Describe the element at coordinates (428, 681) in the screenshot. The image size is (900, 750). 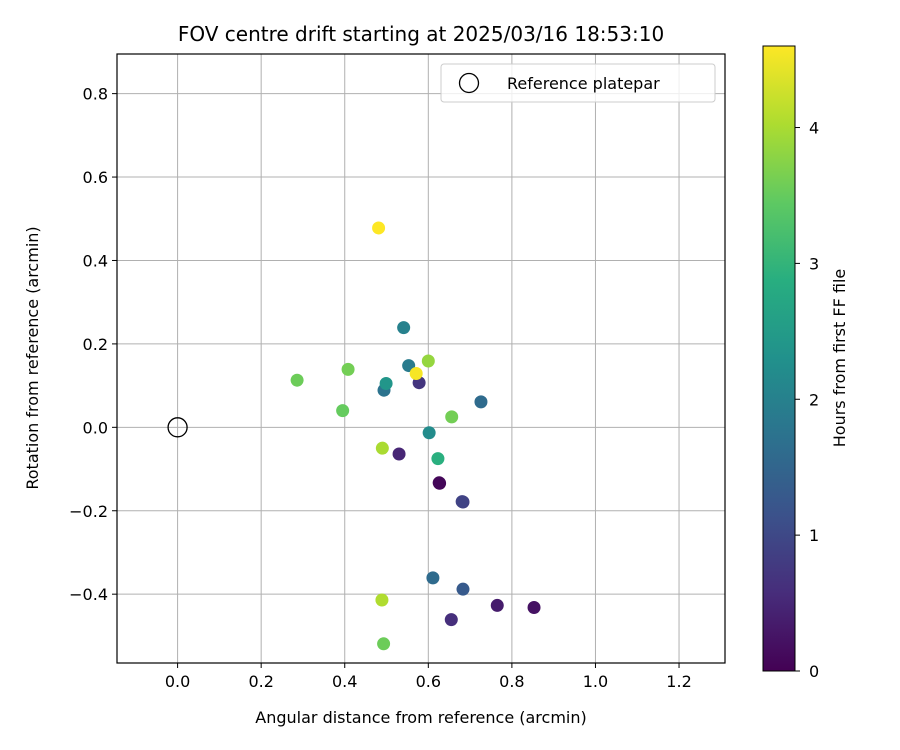
I see `x-tick-label: 0.6` at that location.